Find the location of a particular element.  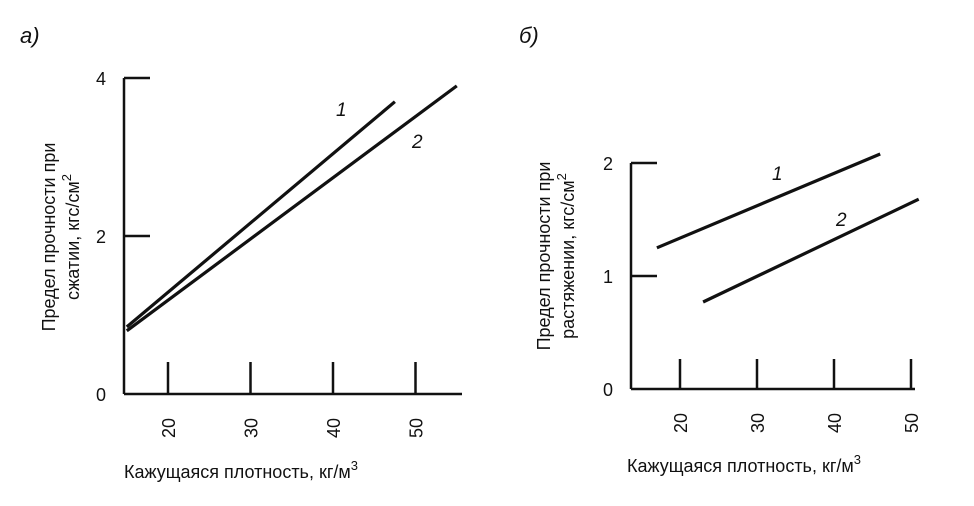

panel-label: б) is located at coordinates (529, 35).